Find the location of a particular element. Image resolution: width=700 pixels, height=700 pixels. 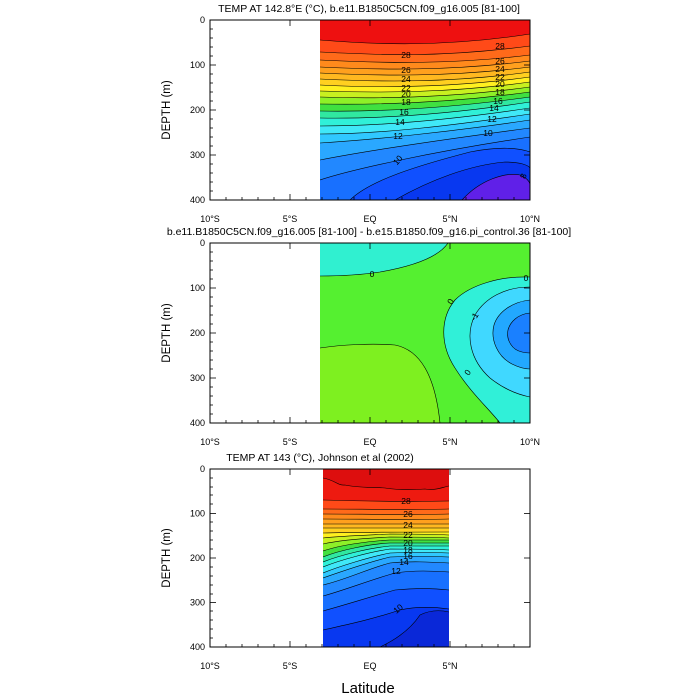

panel1-contour-lines is located at coordinates (425, 116).